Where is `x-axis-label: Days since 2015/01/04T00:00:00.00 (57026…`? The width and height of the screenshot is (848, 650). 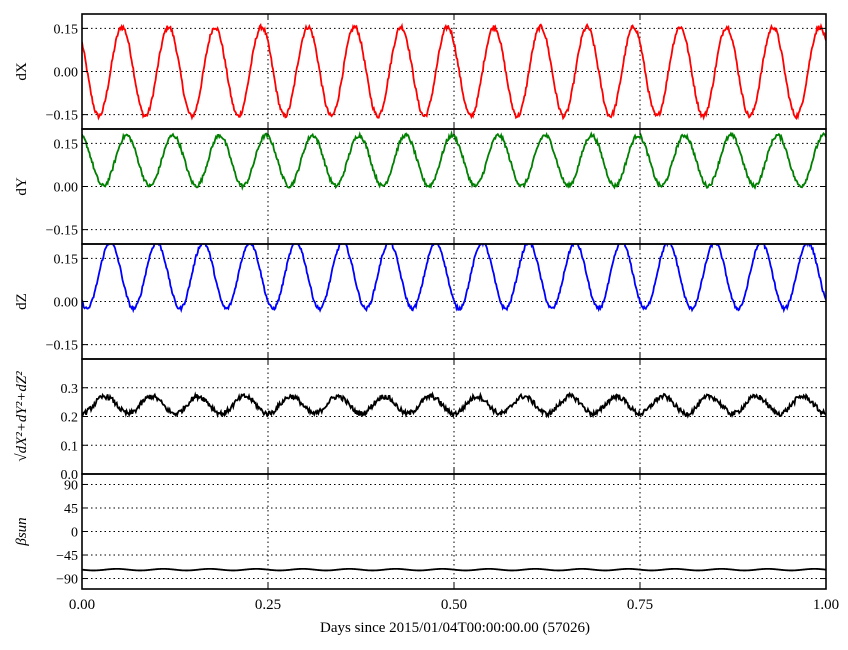
x-axis-label: Days since 2015/01/04T00:00:00.00 (57026… is located at coordinates (455, 628).